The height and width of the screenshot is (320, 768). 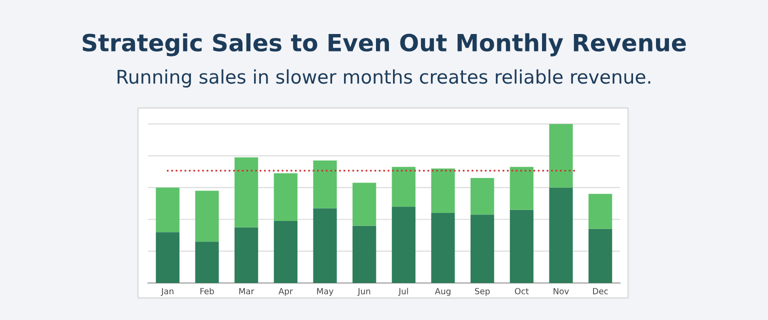 I want to click on x-tick-label: Sep, so click(x=482, y=292).